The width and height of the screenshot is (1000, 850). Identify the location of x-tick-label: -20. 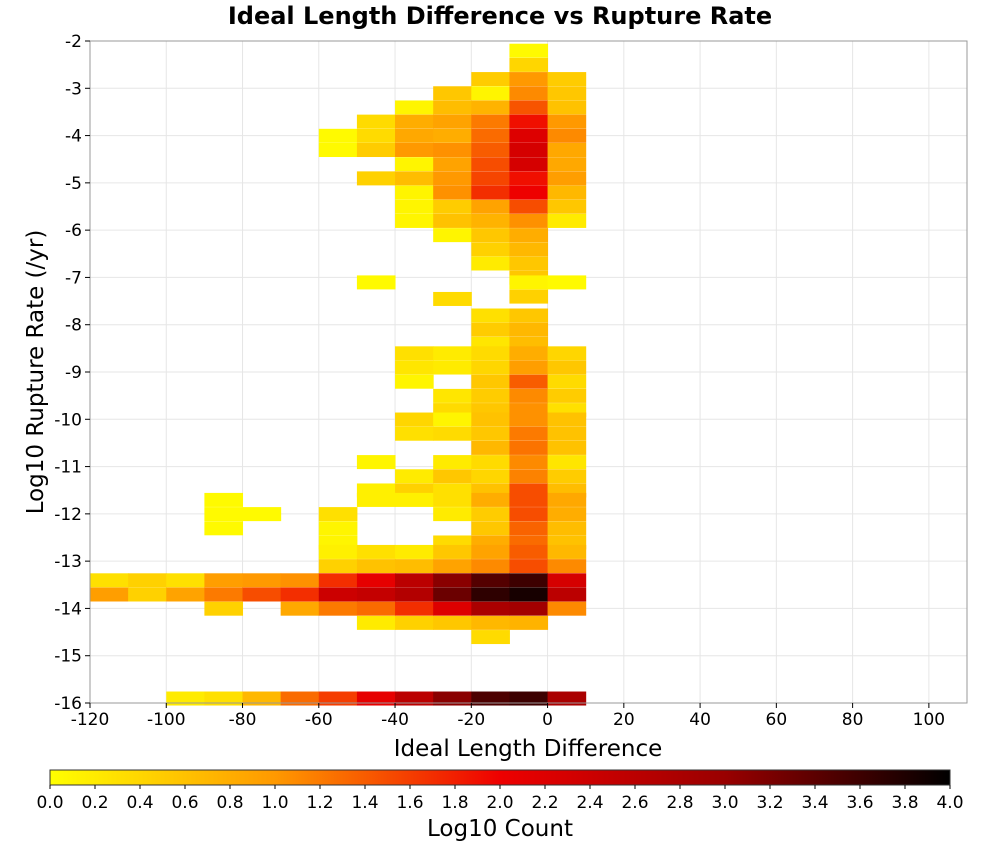
(471, 720).